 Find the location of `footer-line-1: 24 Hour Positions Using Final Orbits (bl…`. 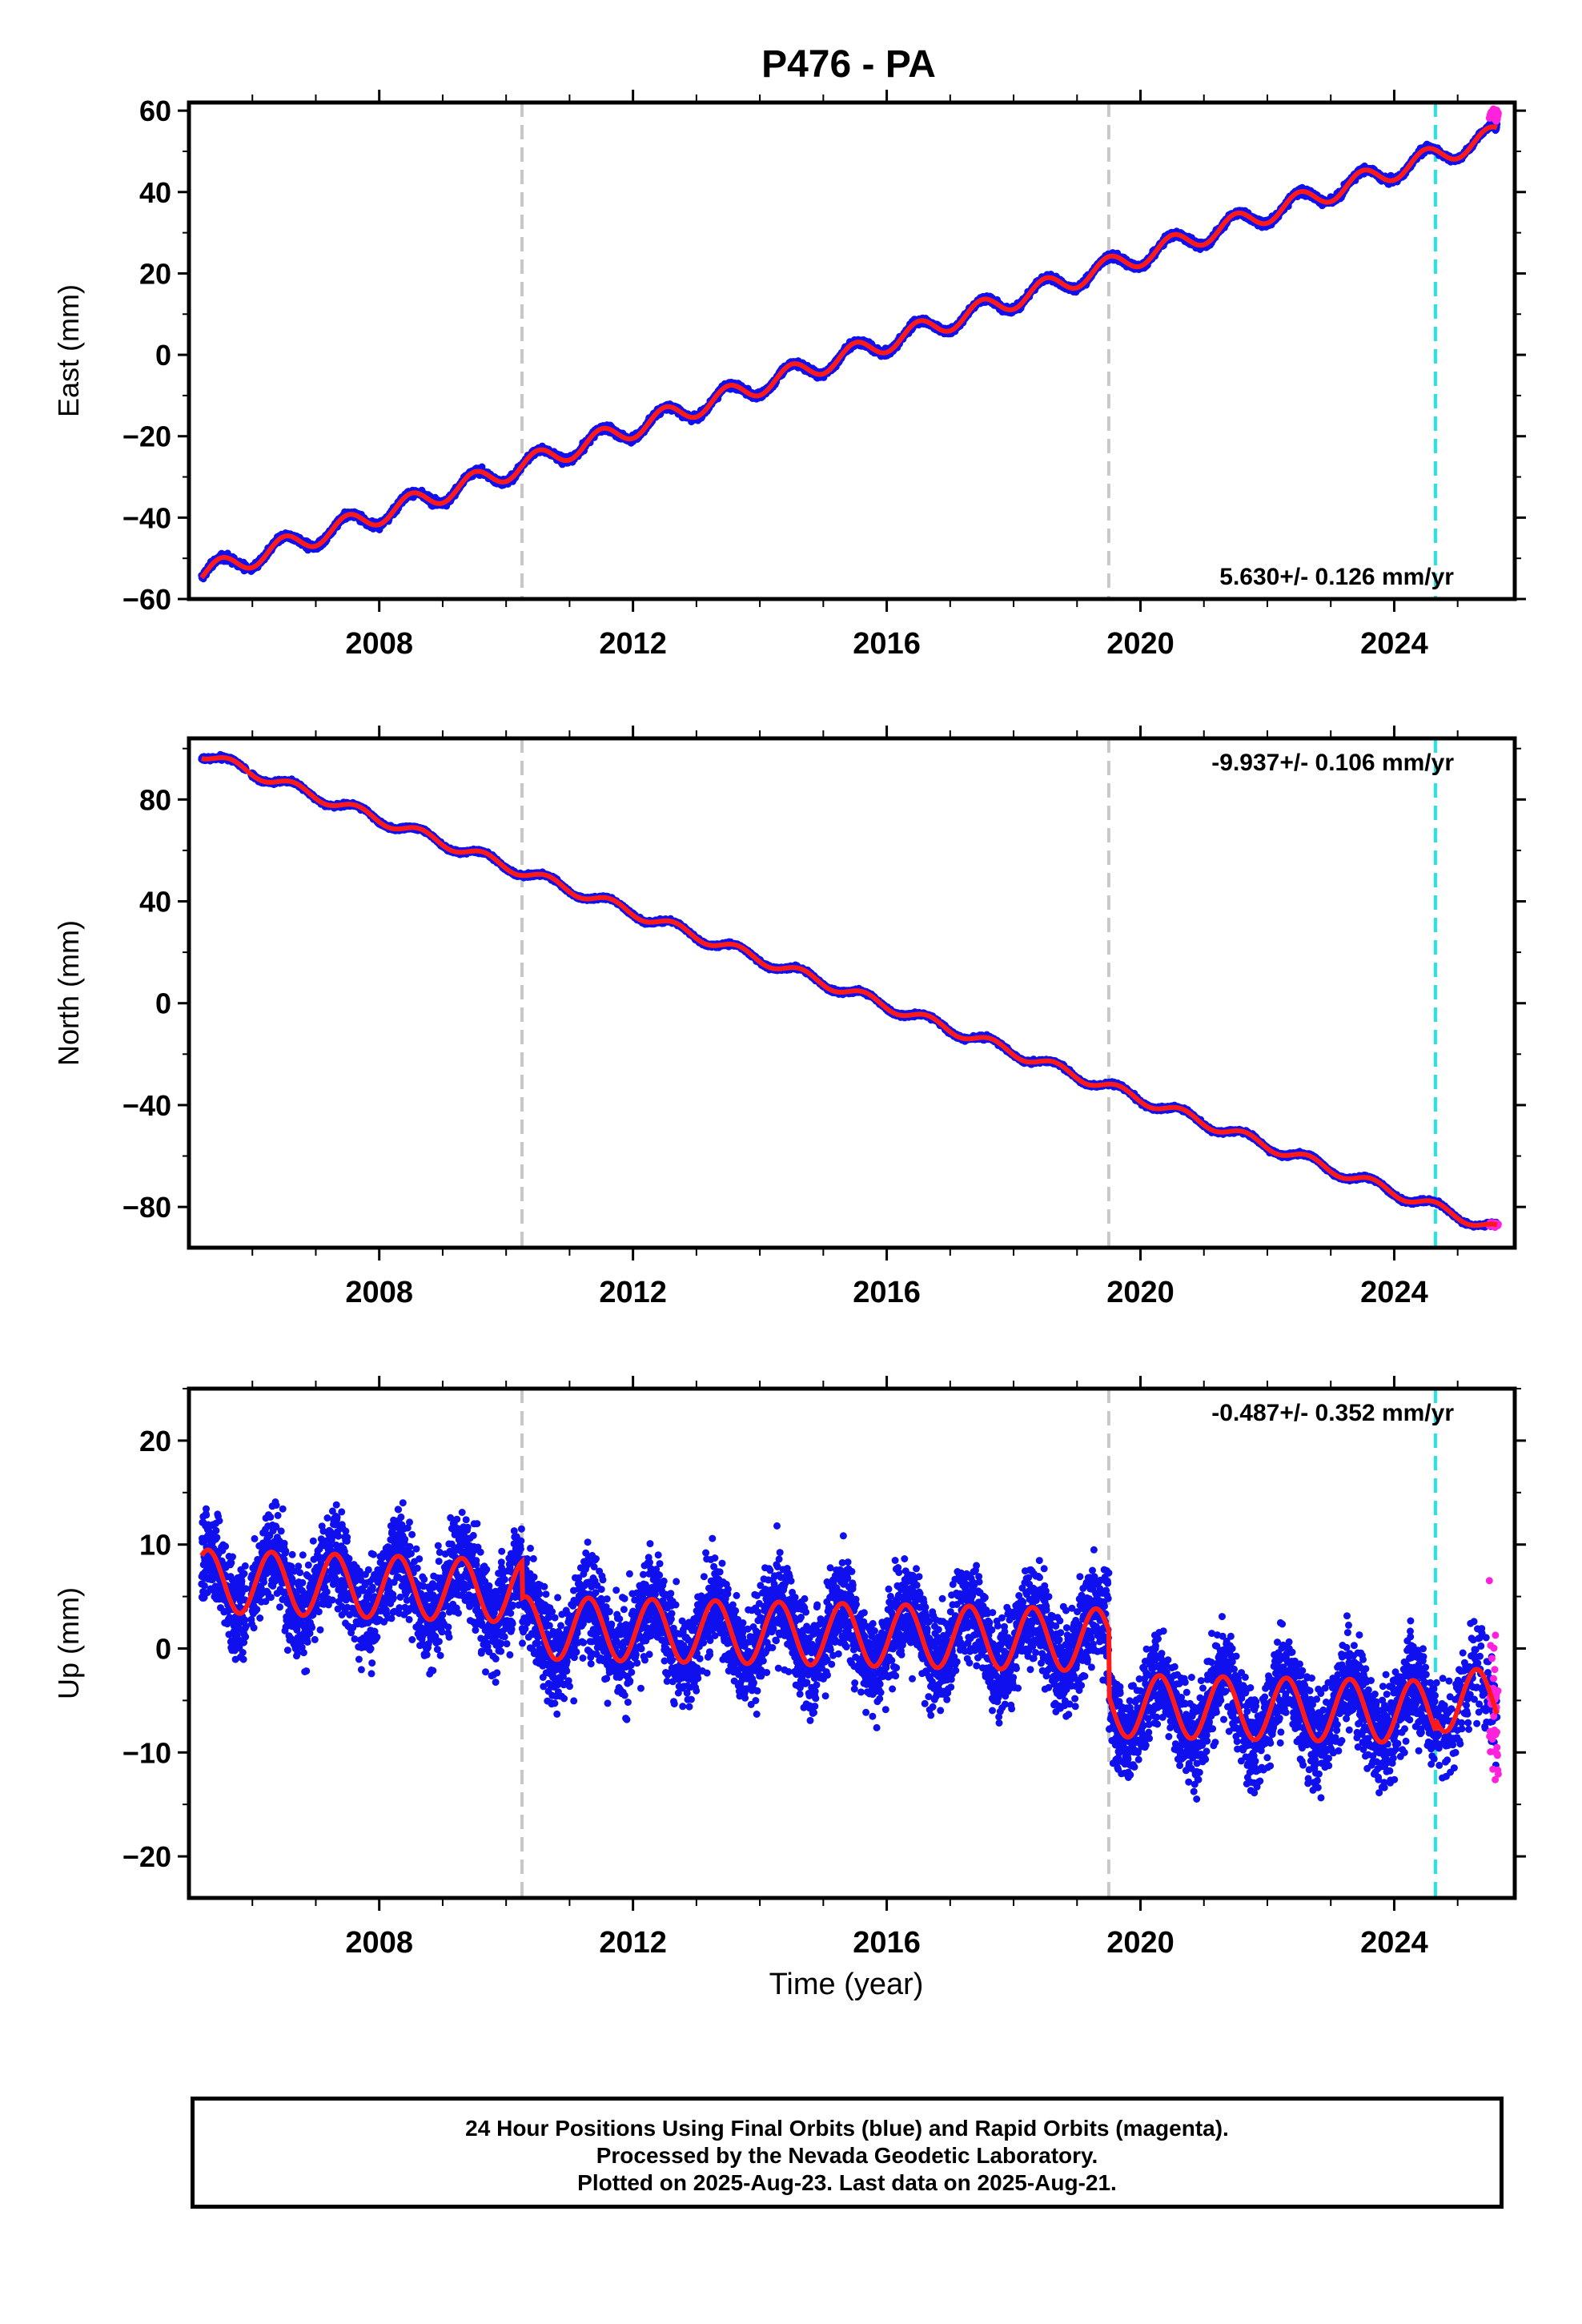

footer-line-1: 24 Hour Positions Using Final Orbits (bl… is located at coordinates (847, 2128).